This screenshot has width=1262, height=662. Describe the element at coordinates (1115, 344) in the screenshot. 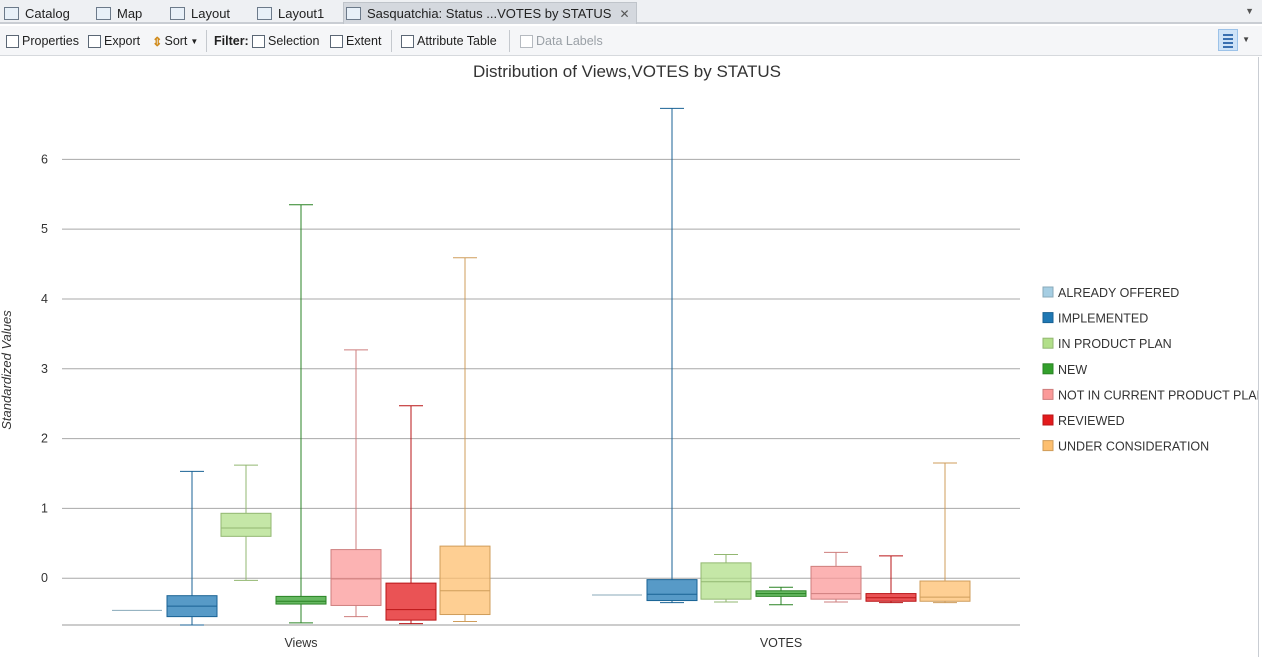

I see `legend-label: IN PRODUCT PLAN` at that location.